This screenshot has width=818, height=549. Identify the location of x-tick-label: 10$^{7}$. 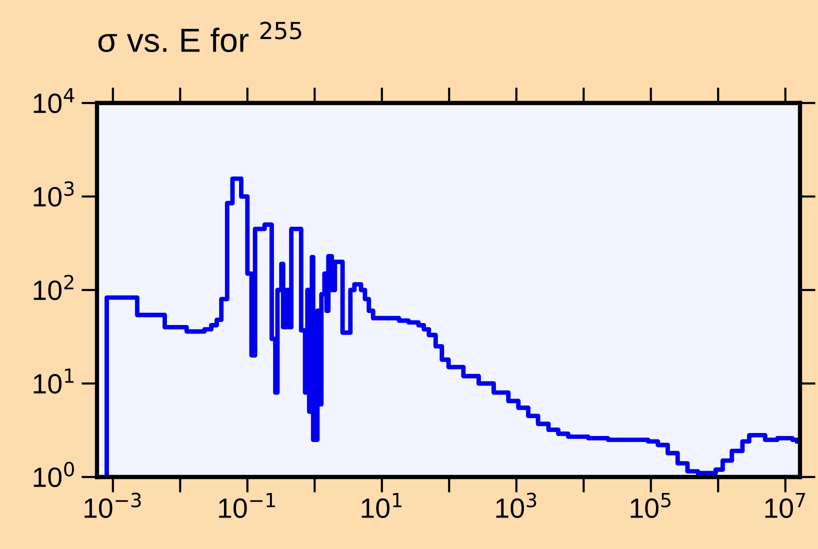
(785, 505).